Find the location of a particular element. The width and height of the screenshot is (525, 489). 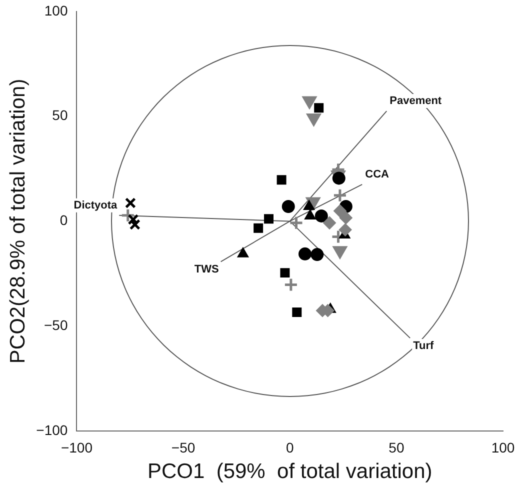

series-label: Dictyota is located at coordinates (96, 205).